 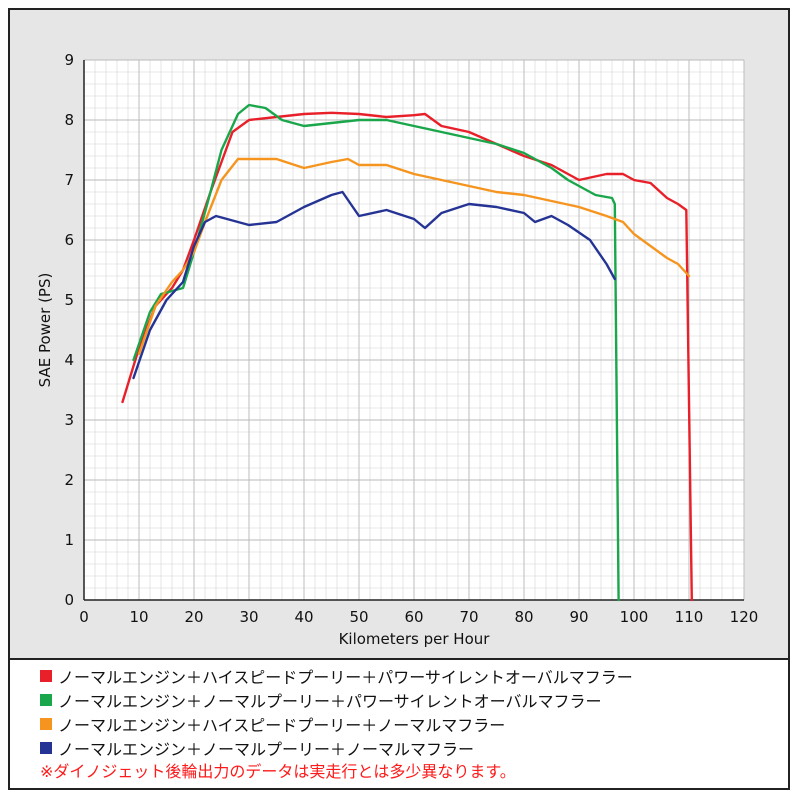 What do you see at coordinates (413, 617) in the screenshot?
I see `x-tick-label: 60` at bounding box center [413, 617].